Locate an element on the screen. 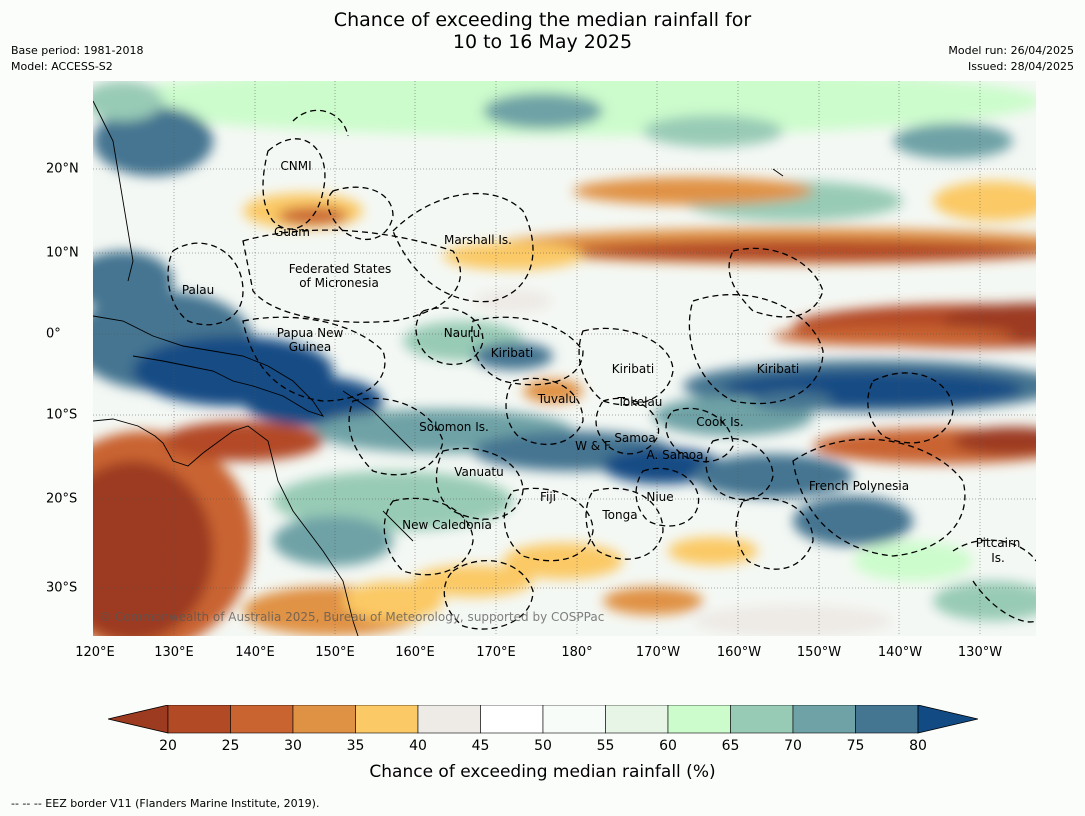  label-tokelau: Tokelau is located at coordinates (640, 402).